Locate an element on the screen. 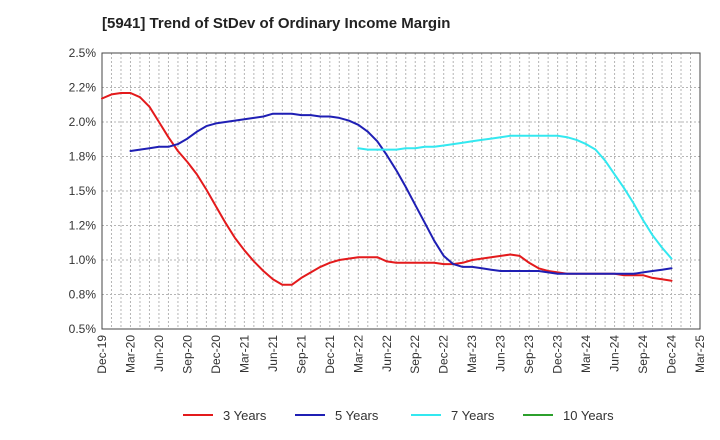 This screenshot has height=440, width=720. x-tick-label: Sep-23 is located at coordinates (529, 354).